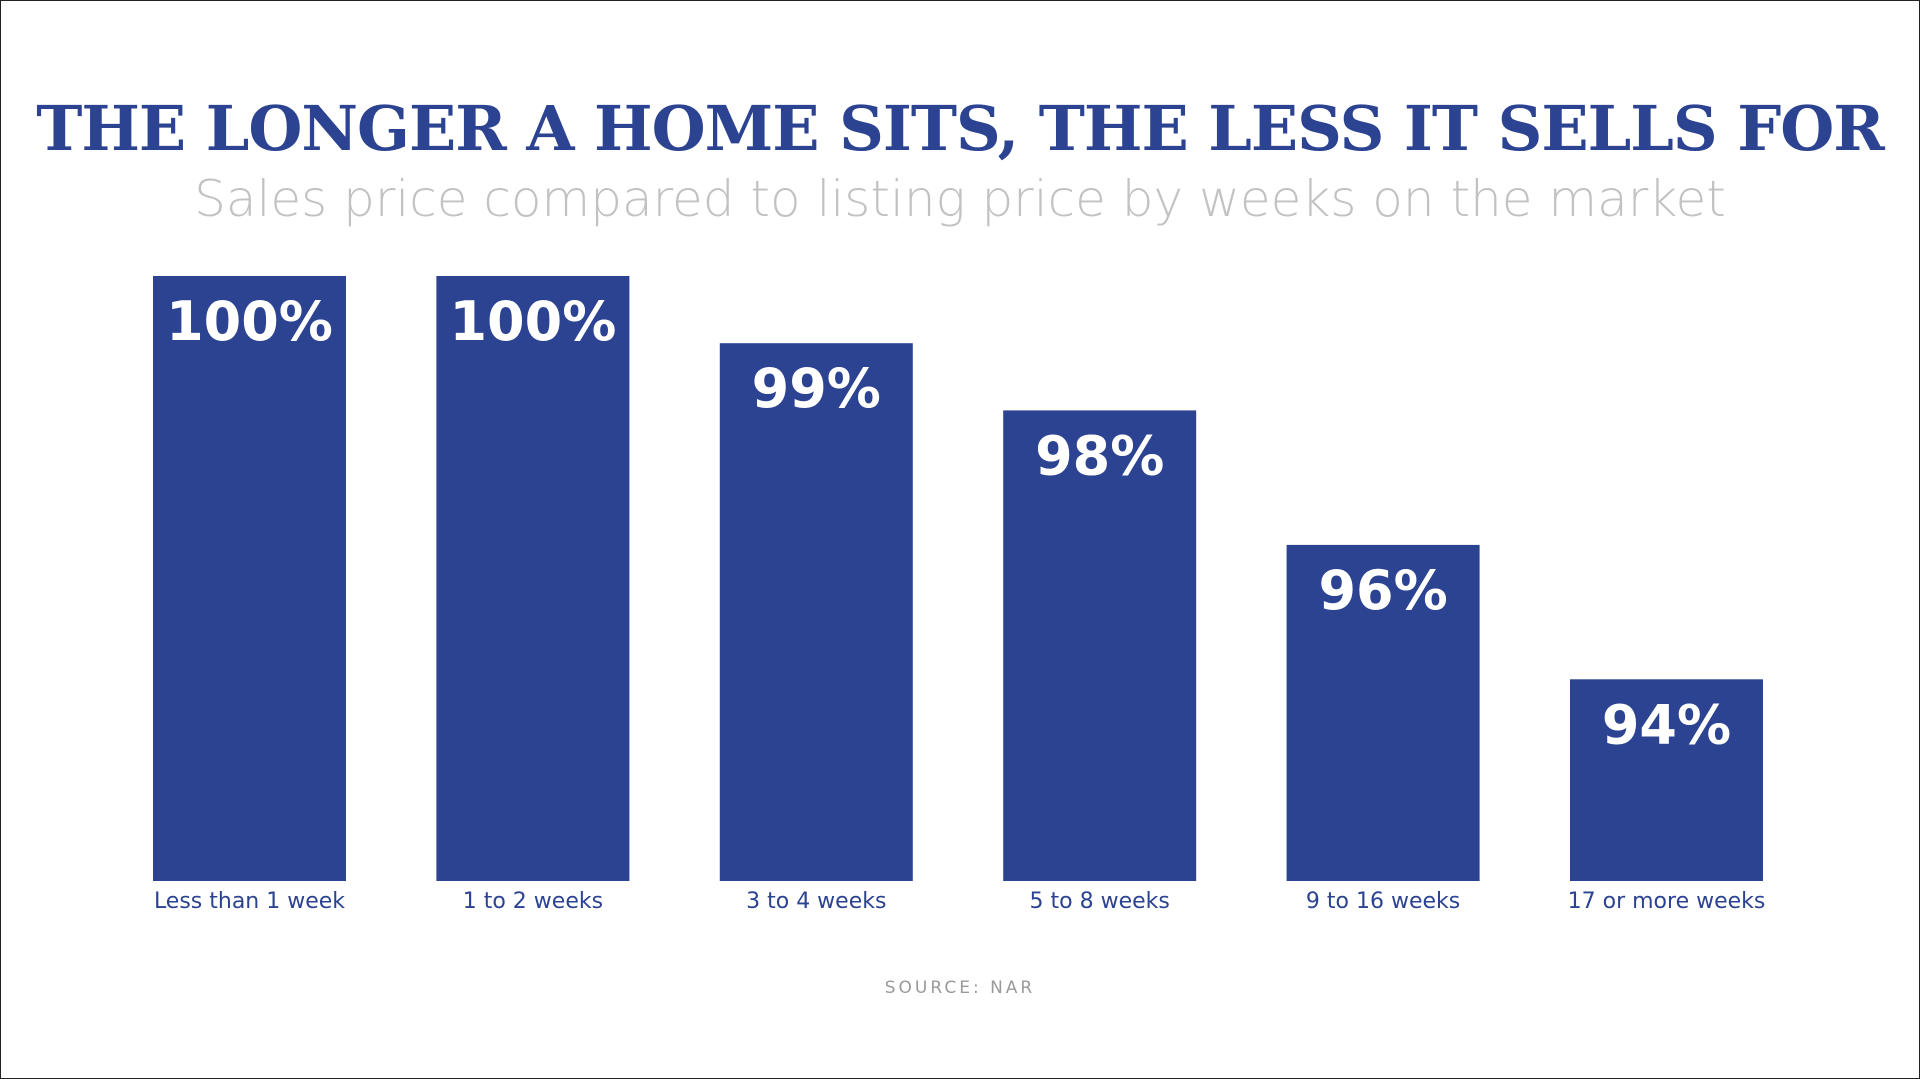  What do you see at coordinates (1100, 901) in the screenshot?
I see `category-label-4: 5 to 8 weeks` at bounding box center [1100, 901].